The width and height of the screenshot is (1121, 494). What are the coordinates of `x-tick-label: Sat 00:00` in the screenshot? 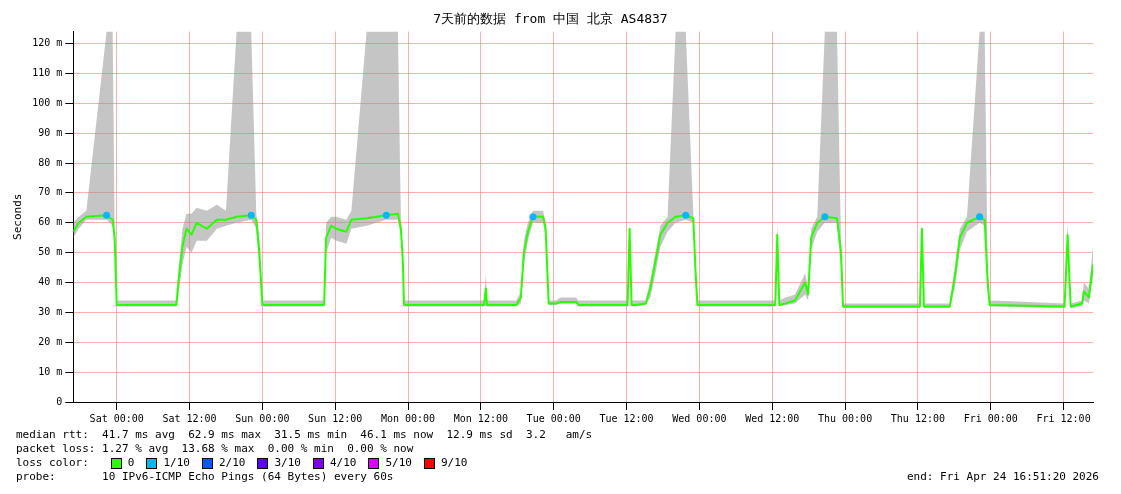 It's located at (116, 418).